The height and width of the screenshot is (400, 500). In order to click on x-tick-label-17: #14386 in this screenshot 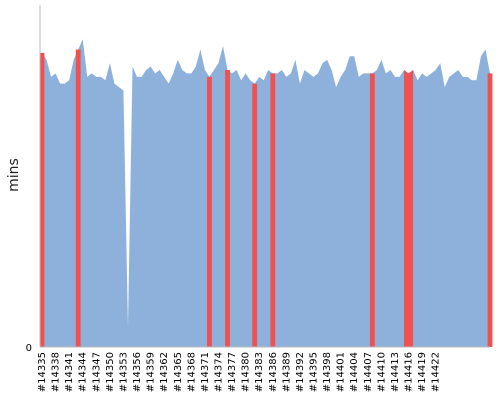, I will do `click(273, 372)`.